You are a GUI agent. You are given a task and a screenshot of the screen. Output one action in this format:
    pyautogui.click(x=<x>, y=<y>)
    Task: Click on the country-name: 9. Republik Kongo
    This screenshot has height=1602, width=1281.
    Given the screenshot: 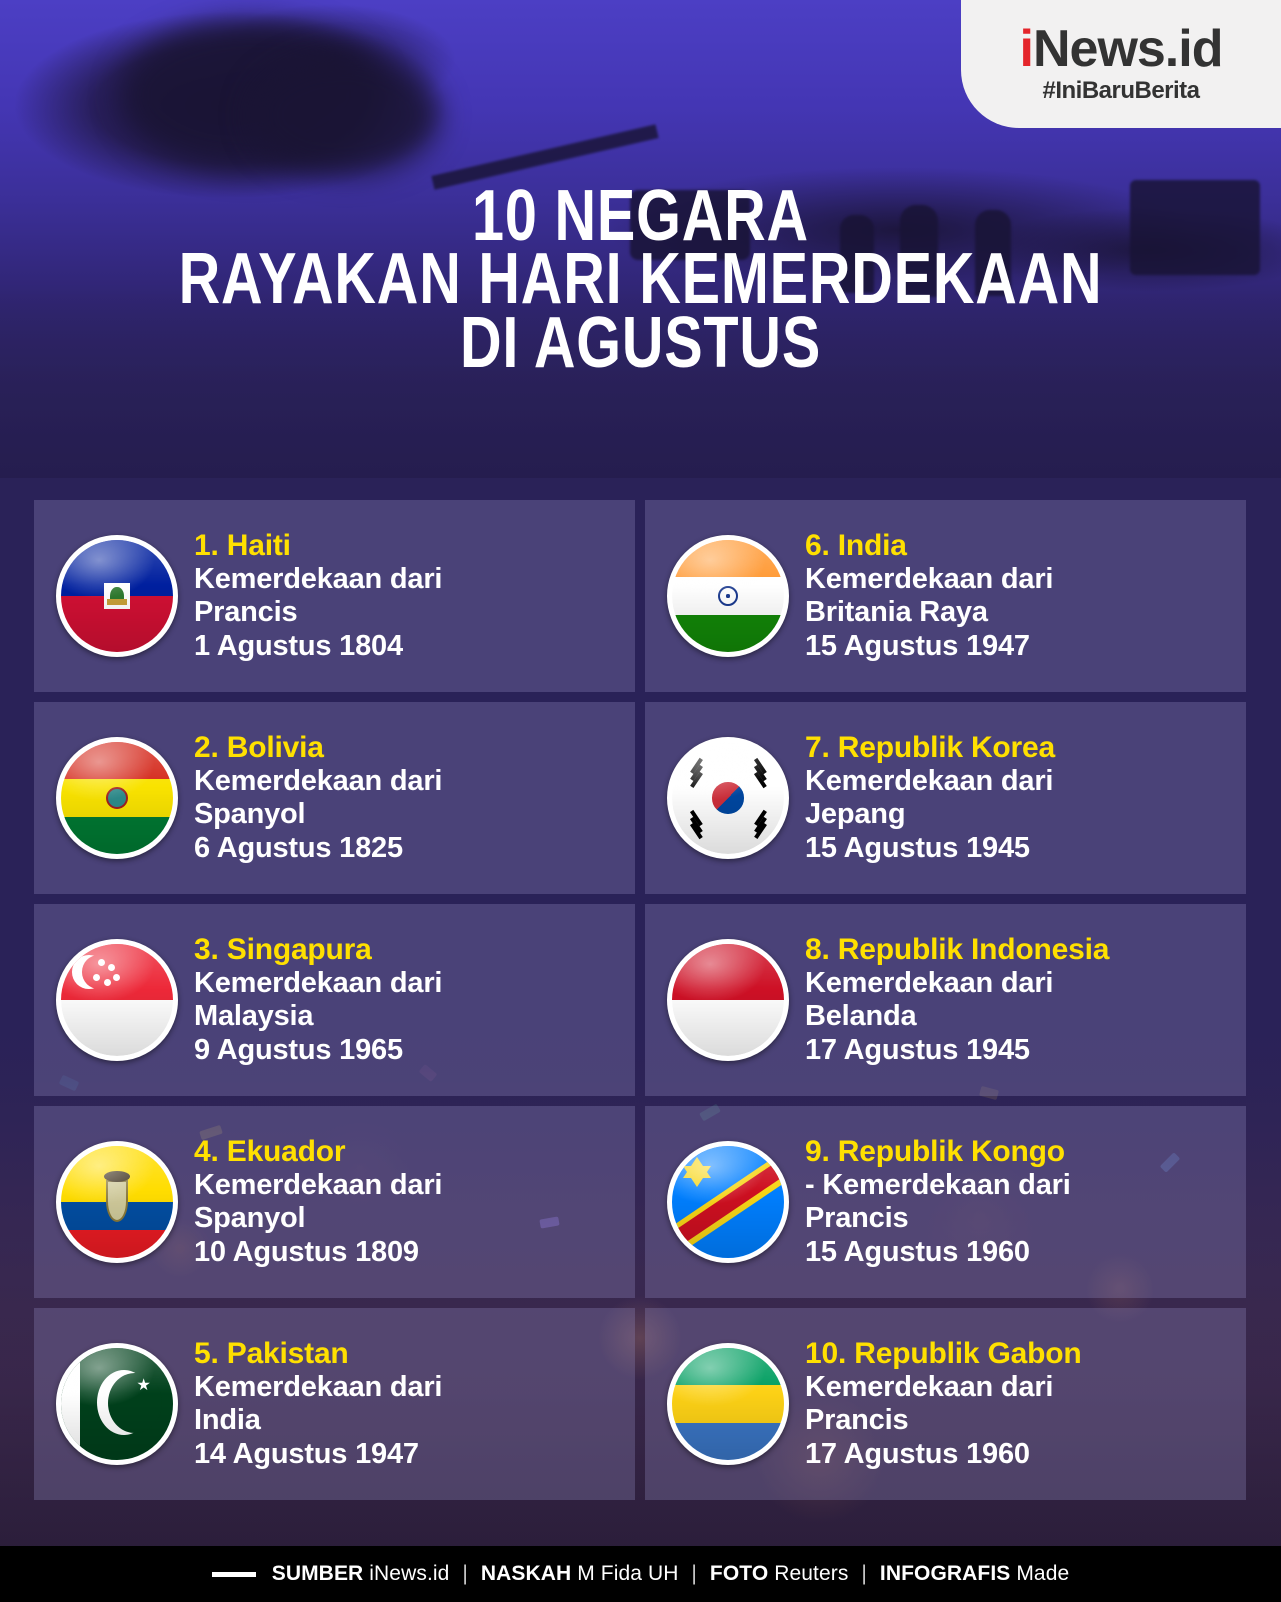 What is the action you would take?
    pyautogui.click(x=935, y=1151)
    